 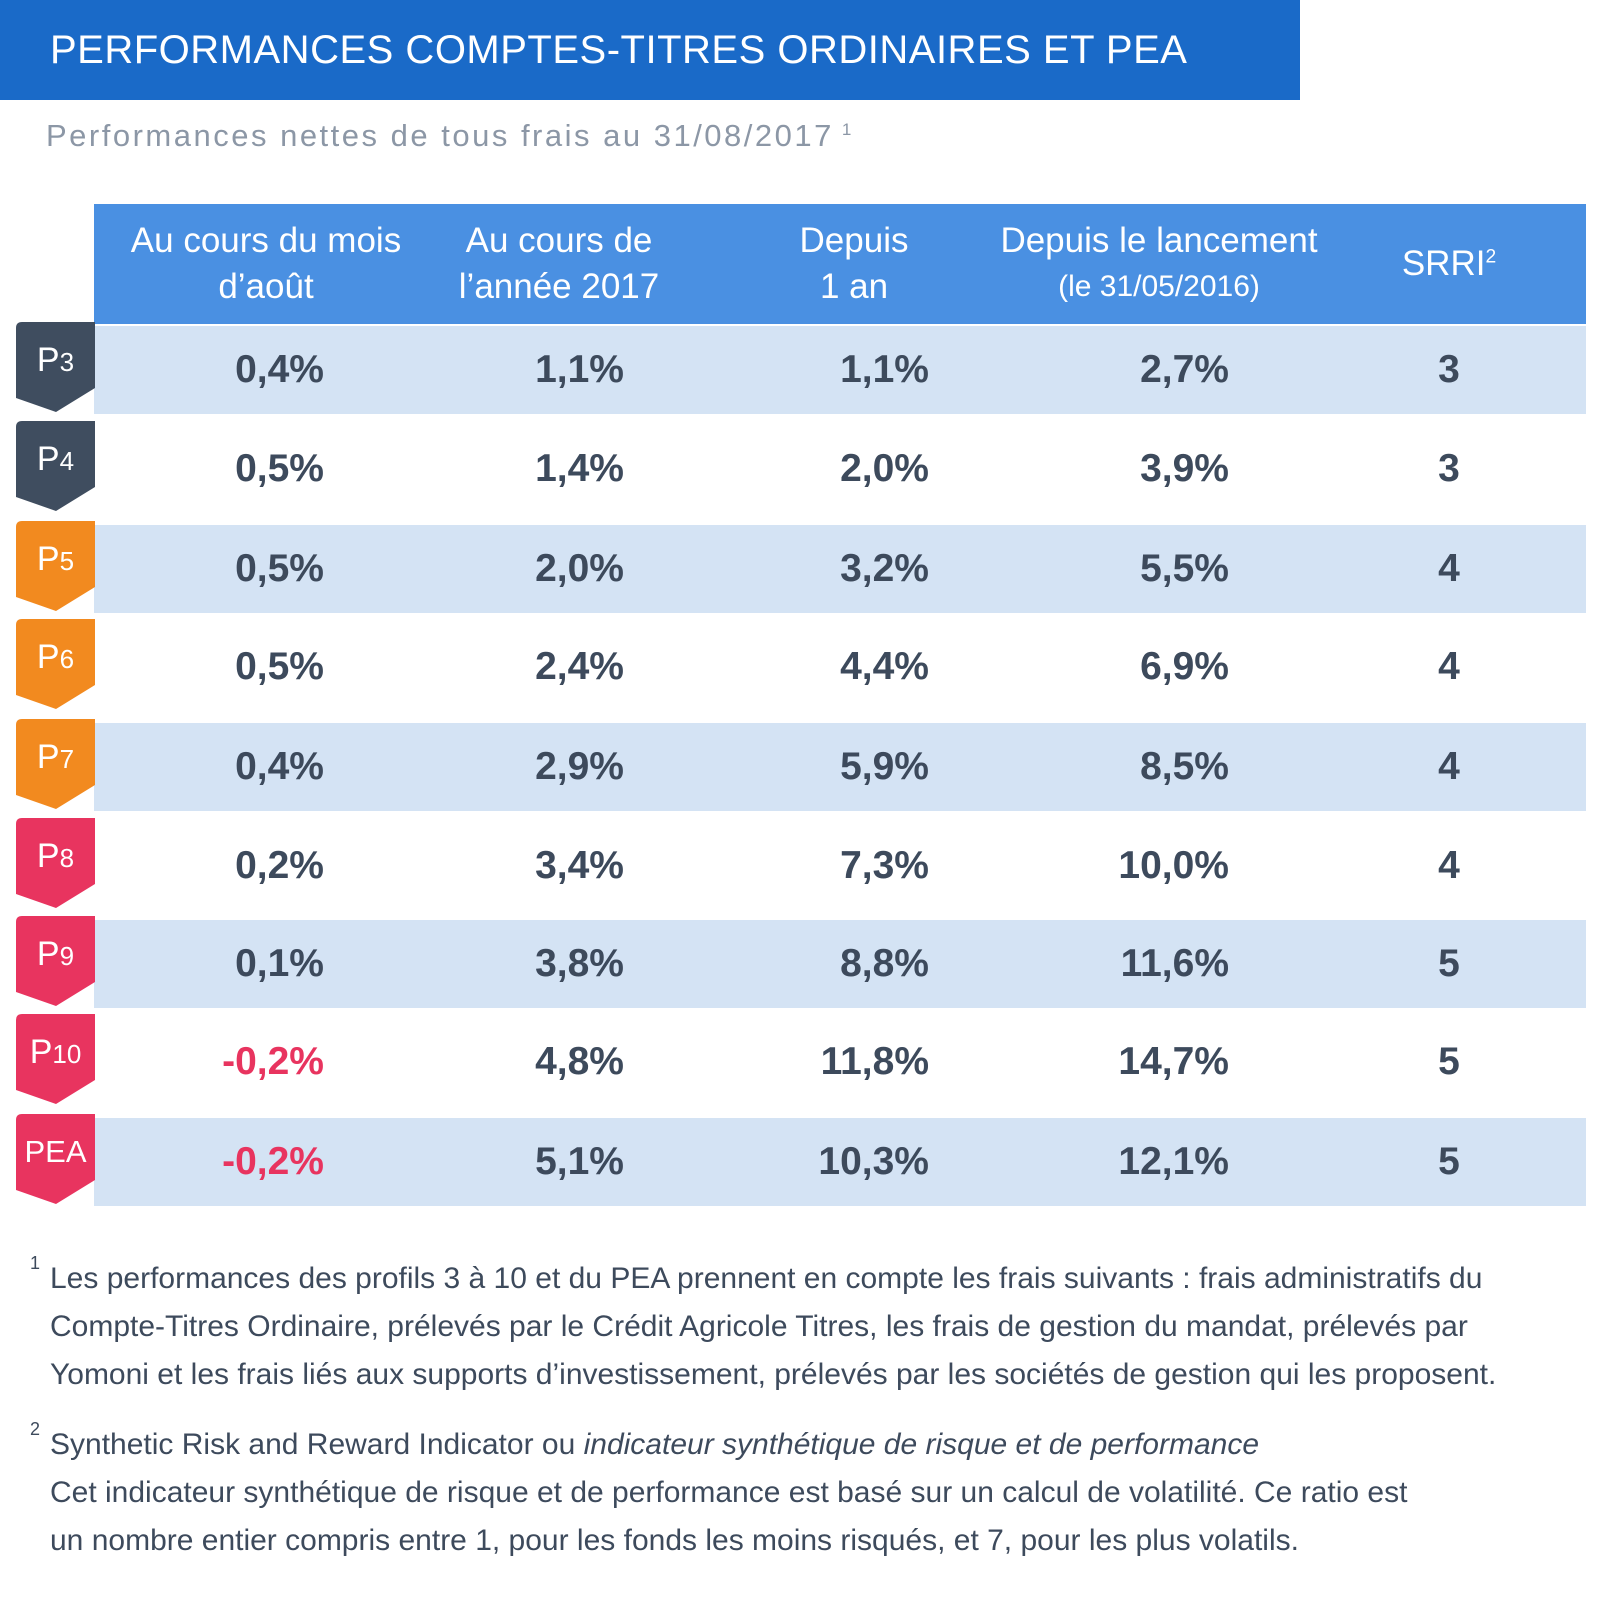 What do you see at coordinates (579, 369) in the screenshot?
I see `cell-year: 1,1%` at bounding box center [579, 369].